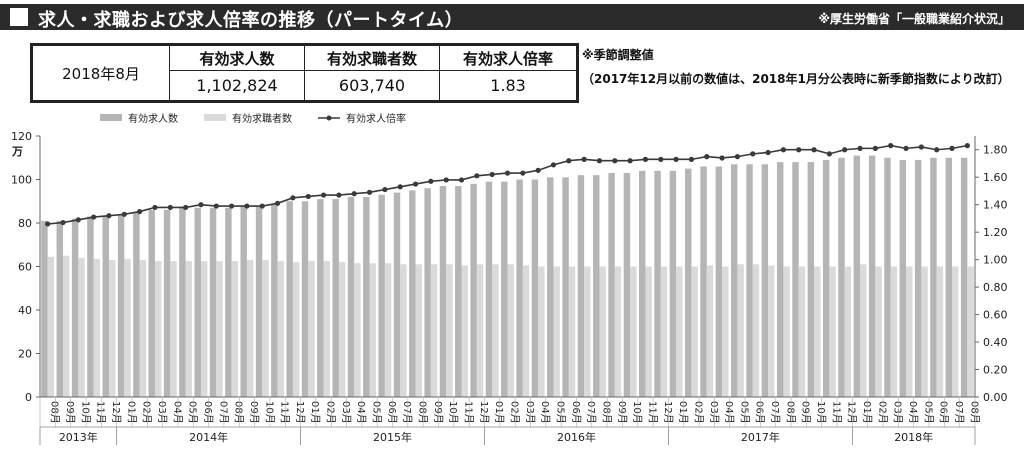  I want to click on year-label: 2014年, so click(208, 437).